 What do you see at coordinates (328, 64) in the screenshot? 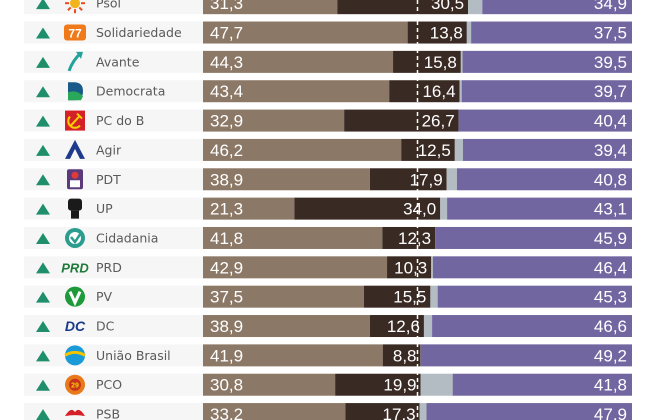
I see `row: Avante 44,3 15,8 39,5` at bounding box center [328, 64].